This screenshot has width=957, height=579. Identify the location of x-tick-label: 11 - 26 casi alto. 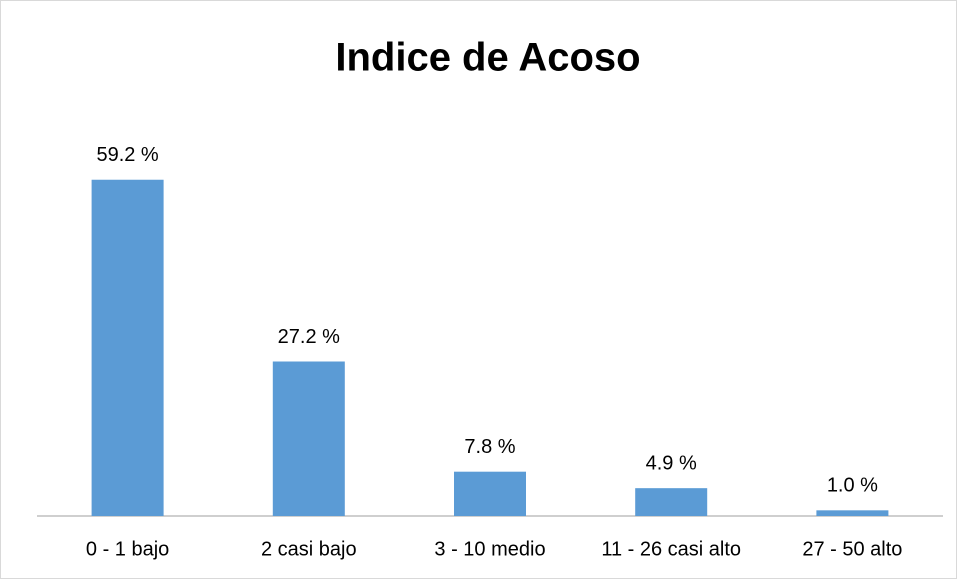
(671, 549).